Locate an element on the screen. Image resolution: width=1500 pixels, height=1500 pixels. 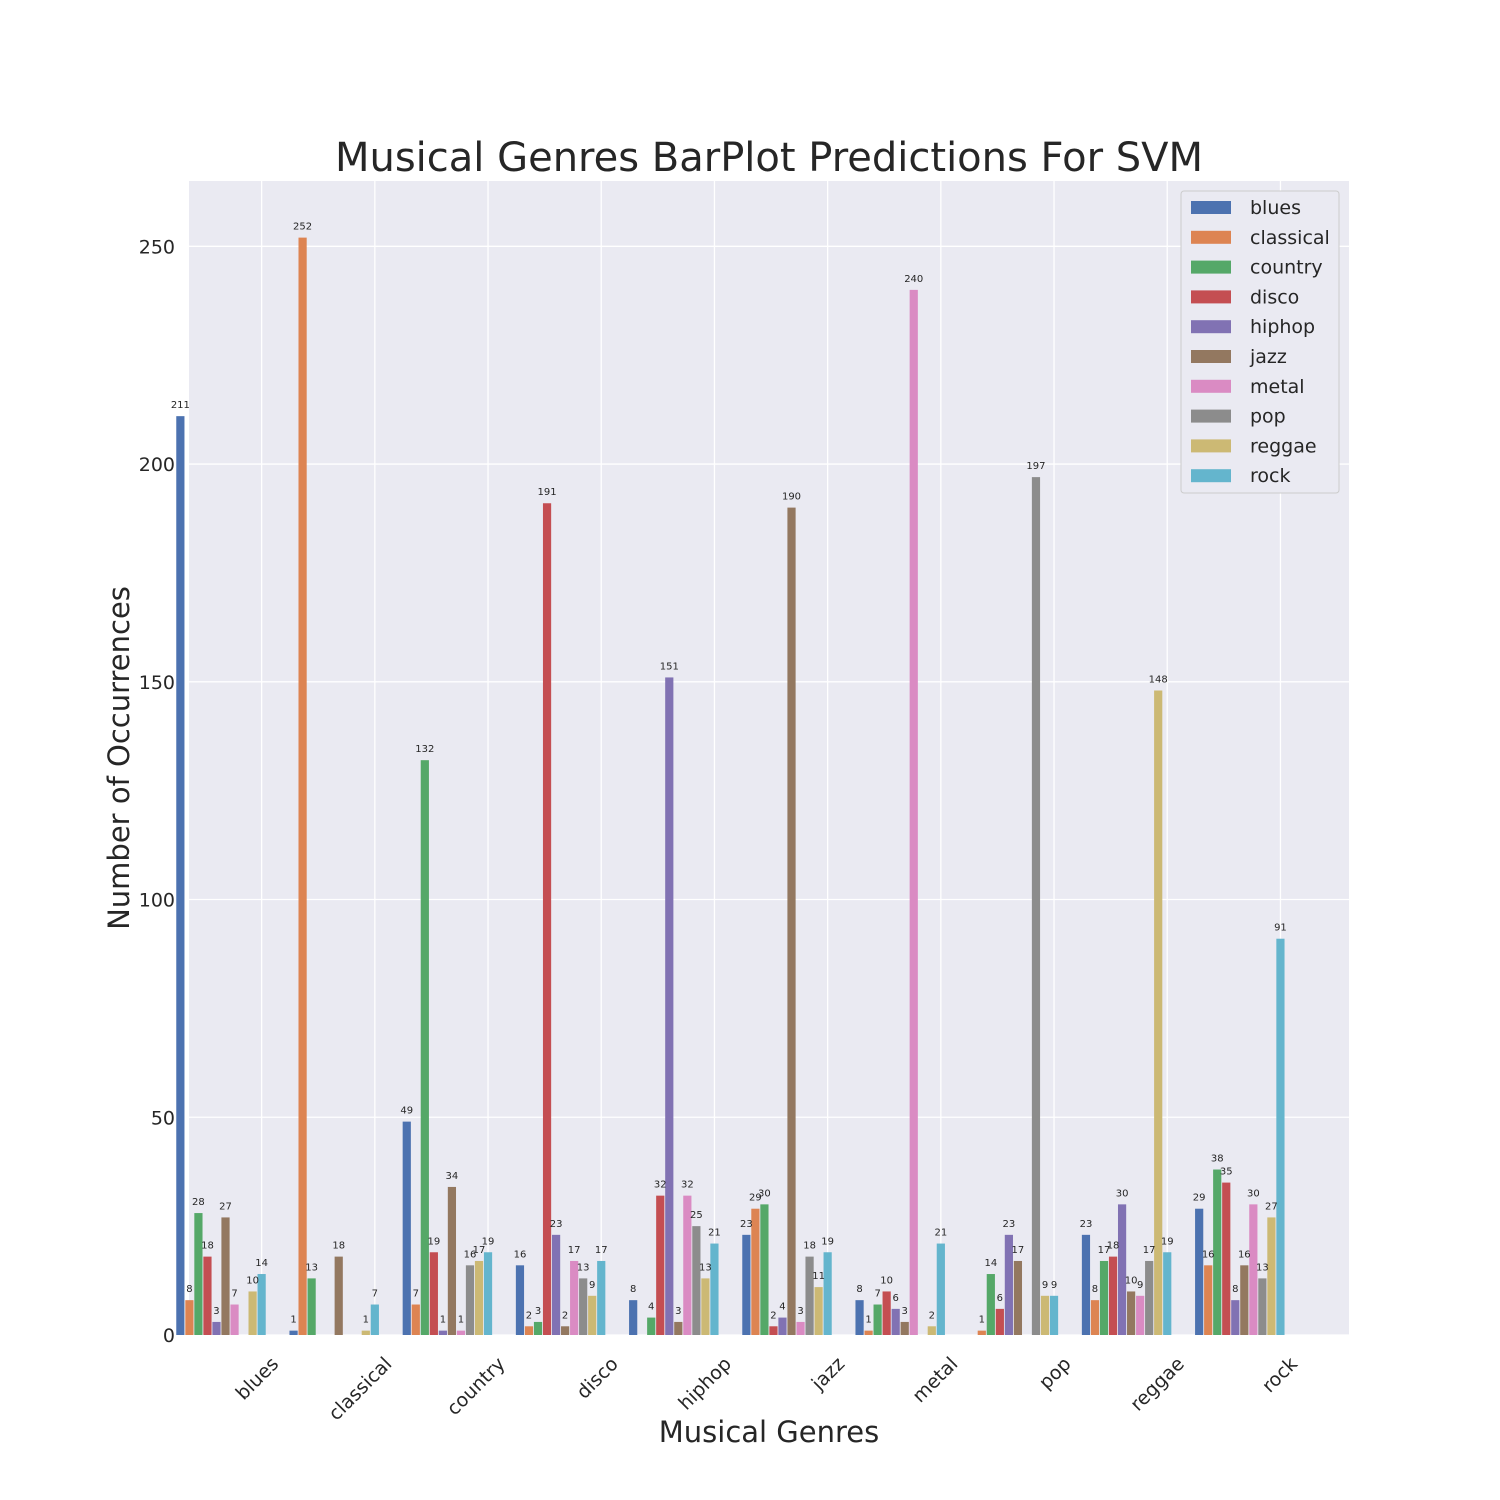
data-label: 211 is located at coordinates (180, 405).